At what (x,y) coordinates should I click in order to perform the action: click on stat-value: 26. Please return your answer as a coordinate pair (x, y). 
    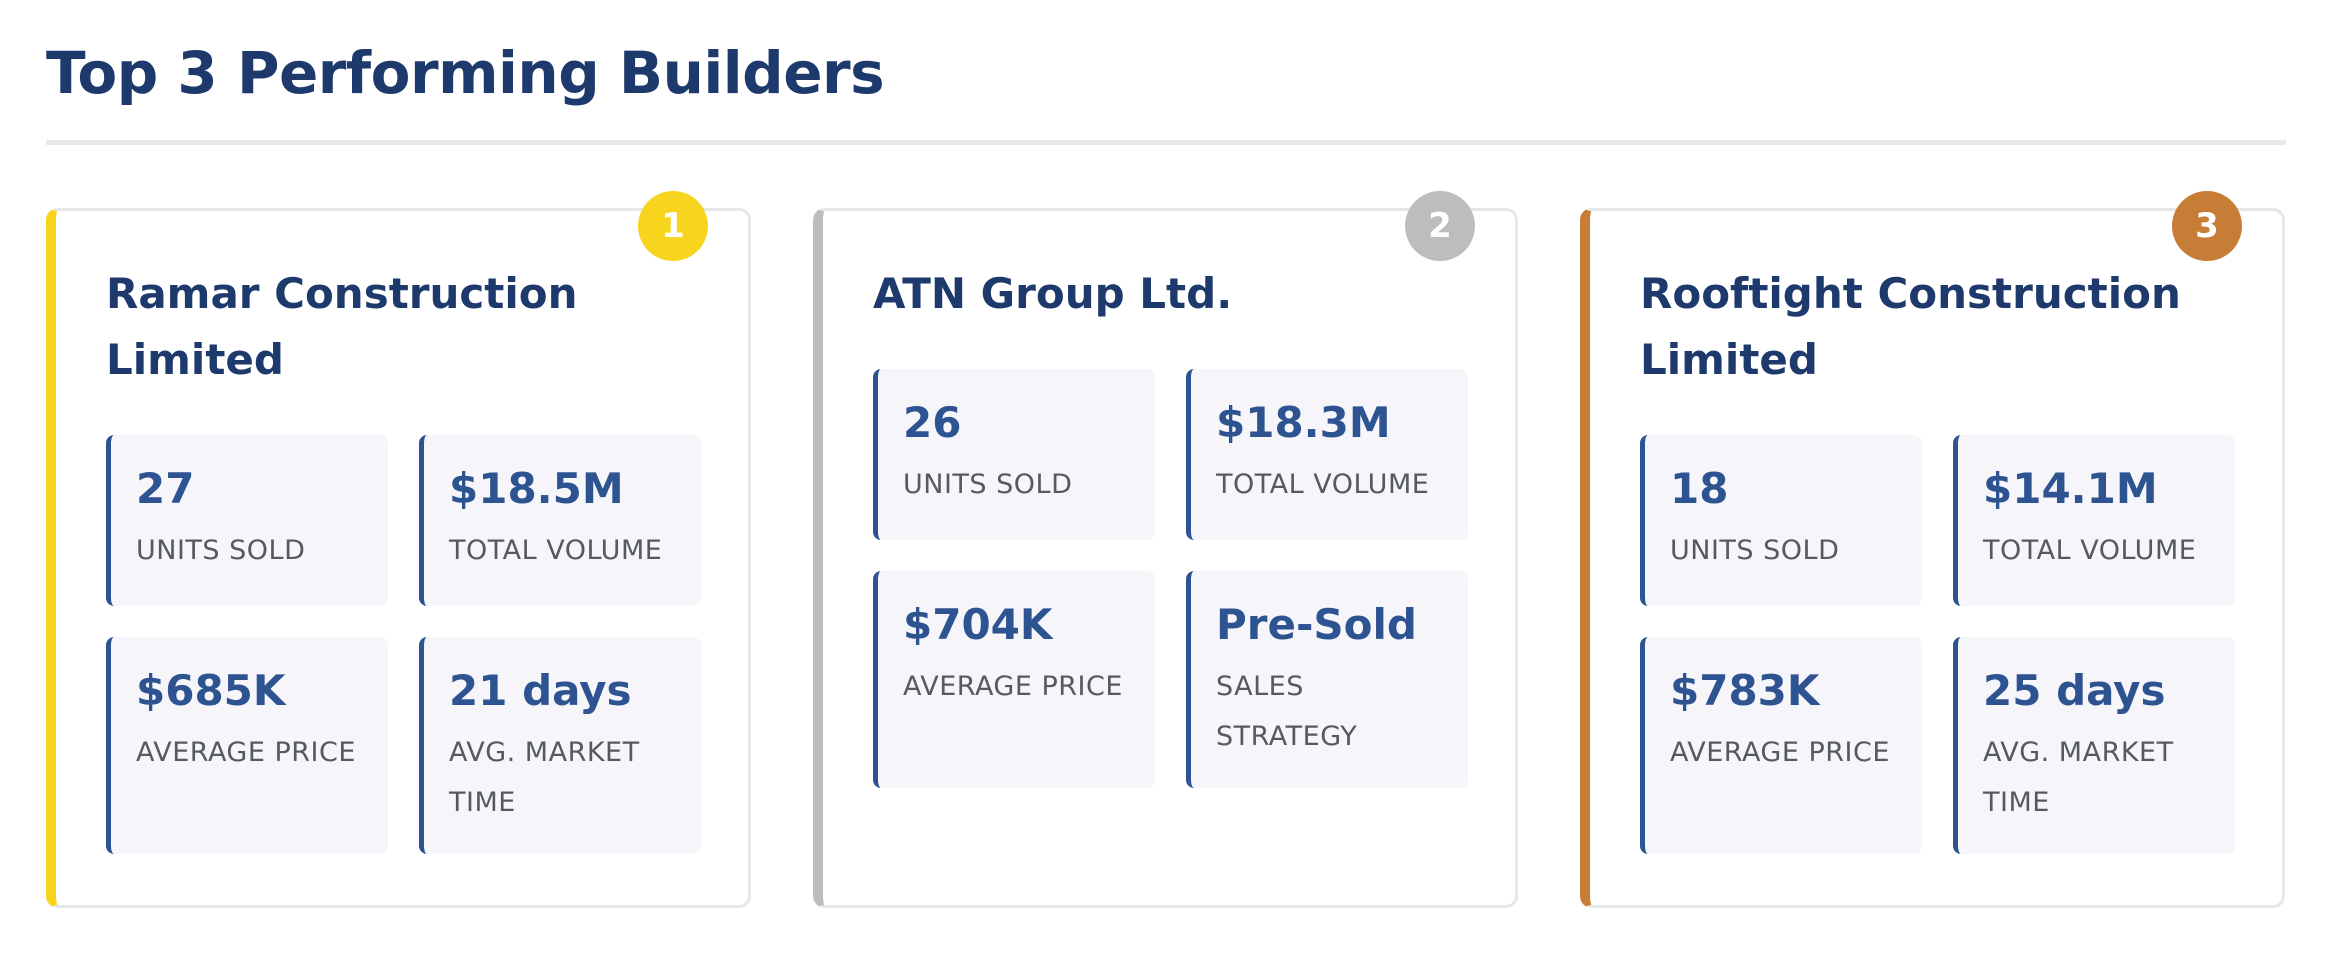
    Looking at the image, I should click on (932, 422).